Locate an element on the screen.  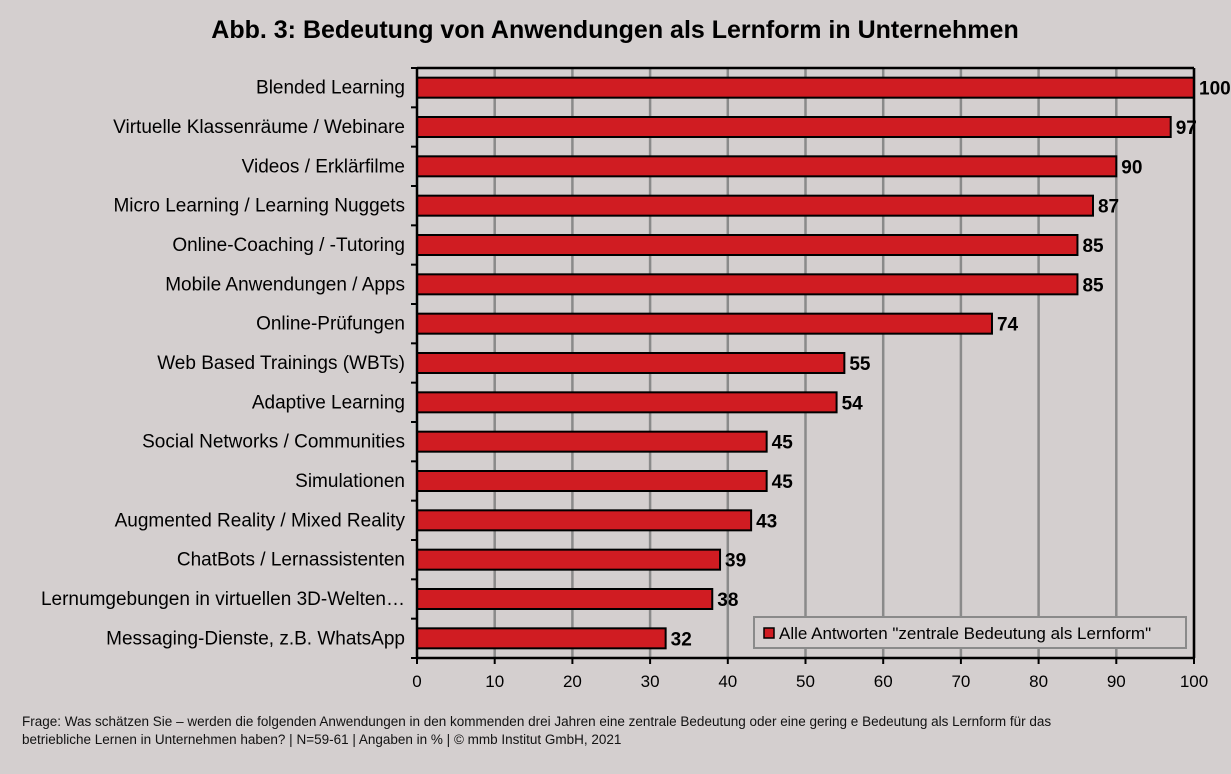
category-label: Mobile Anwendungen / Apps is located at coordinates (285, 284).